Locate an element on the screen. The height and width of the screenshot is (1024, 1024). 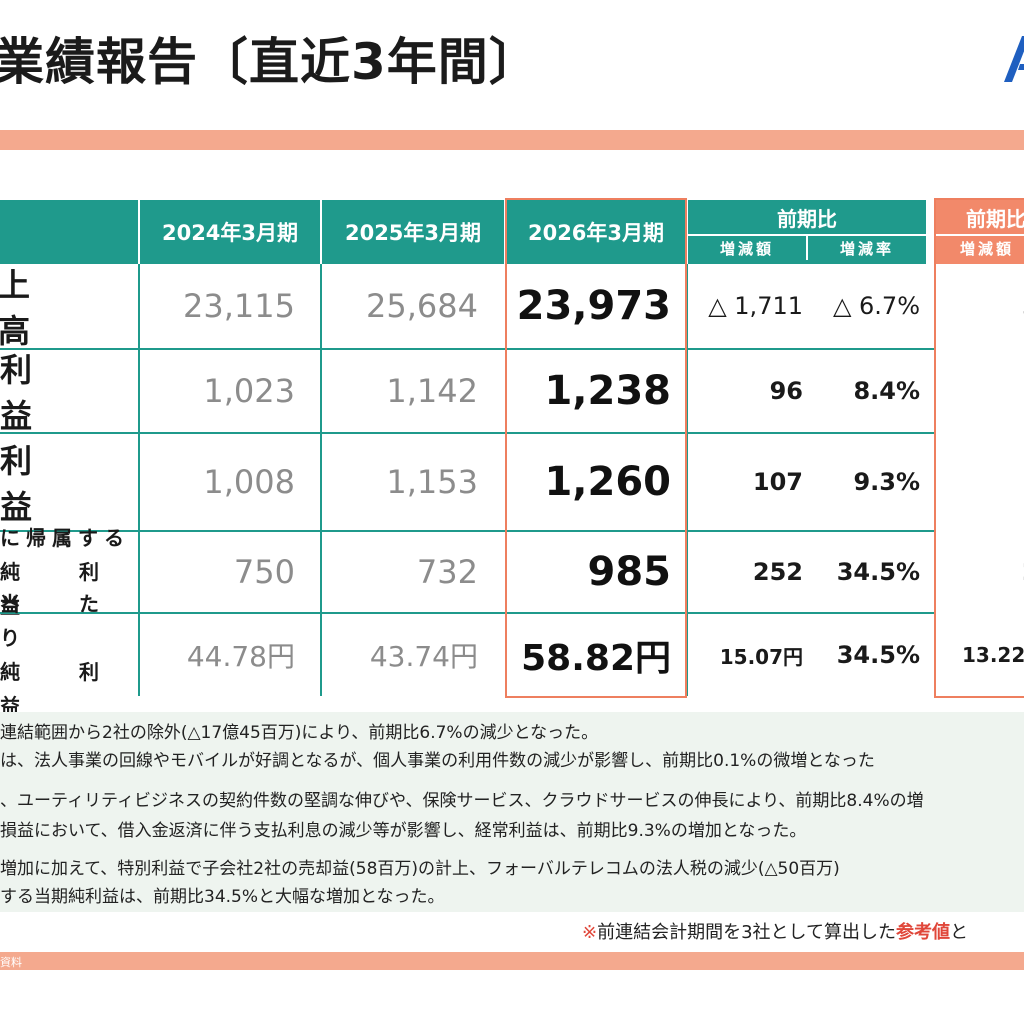
note-line: する当期純利益は、前期比34.5%と大幅な増加となった。 is located at coordinates (222, 897).